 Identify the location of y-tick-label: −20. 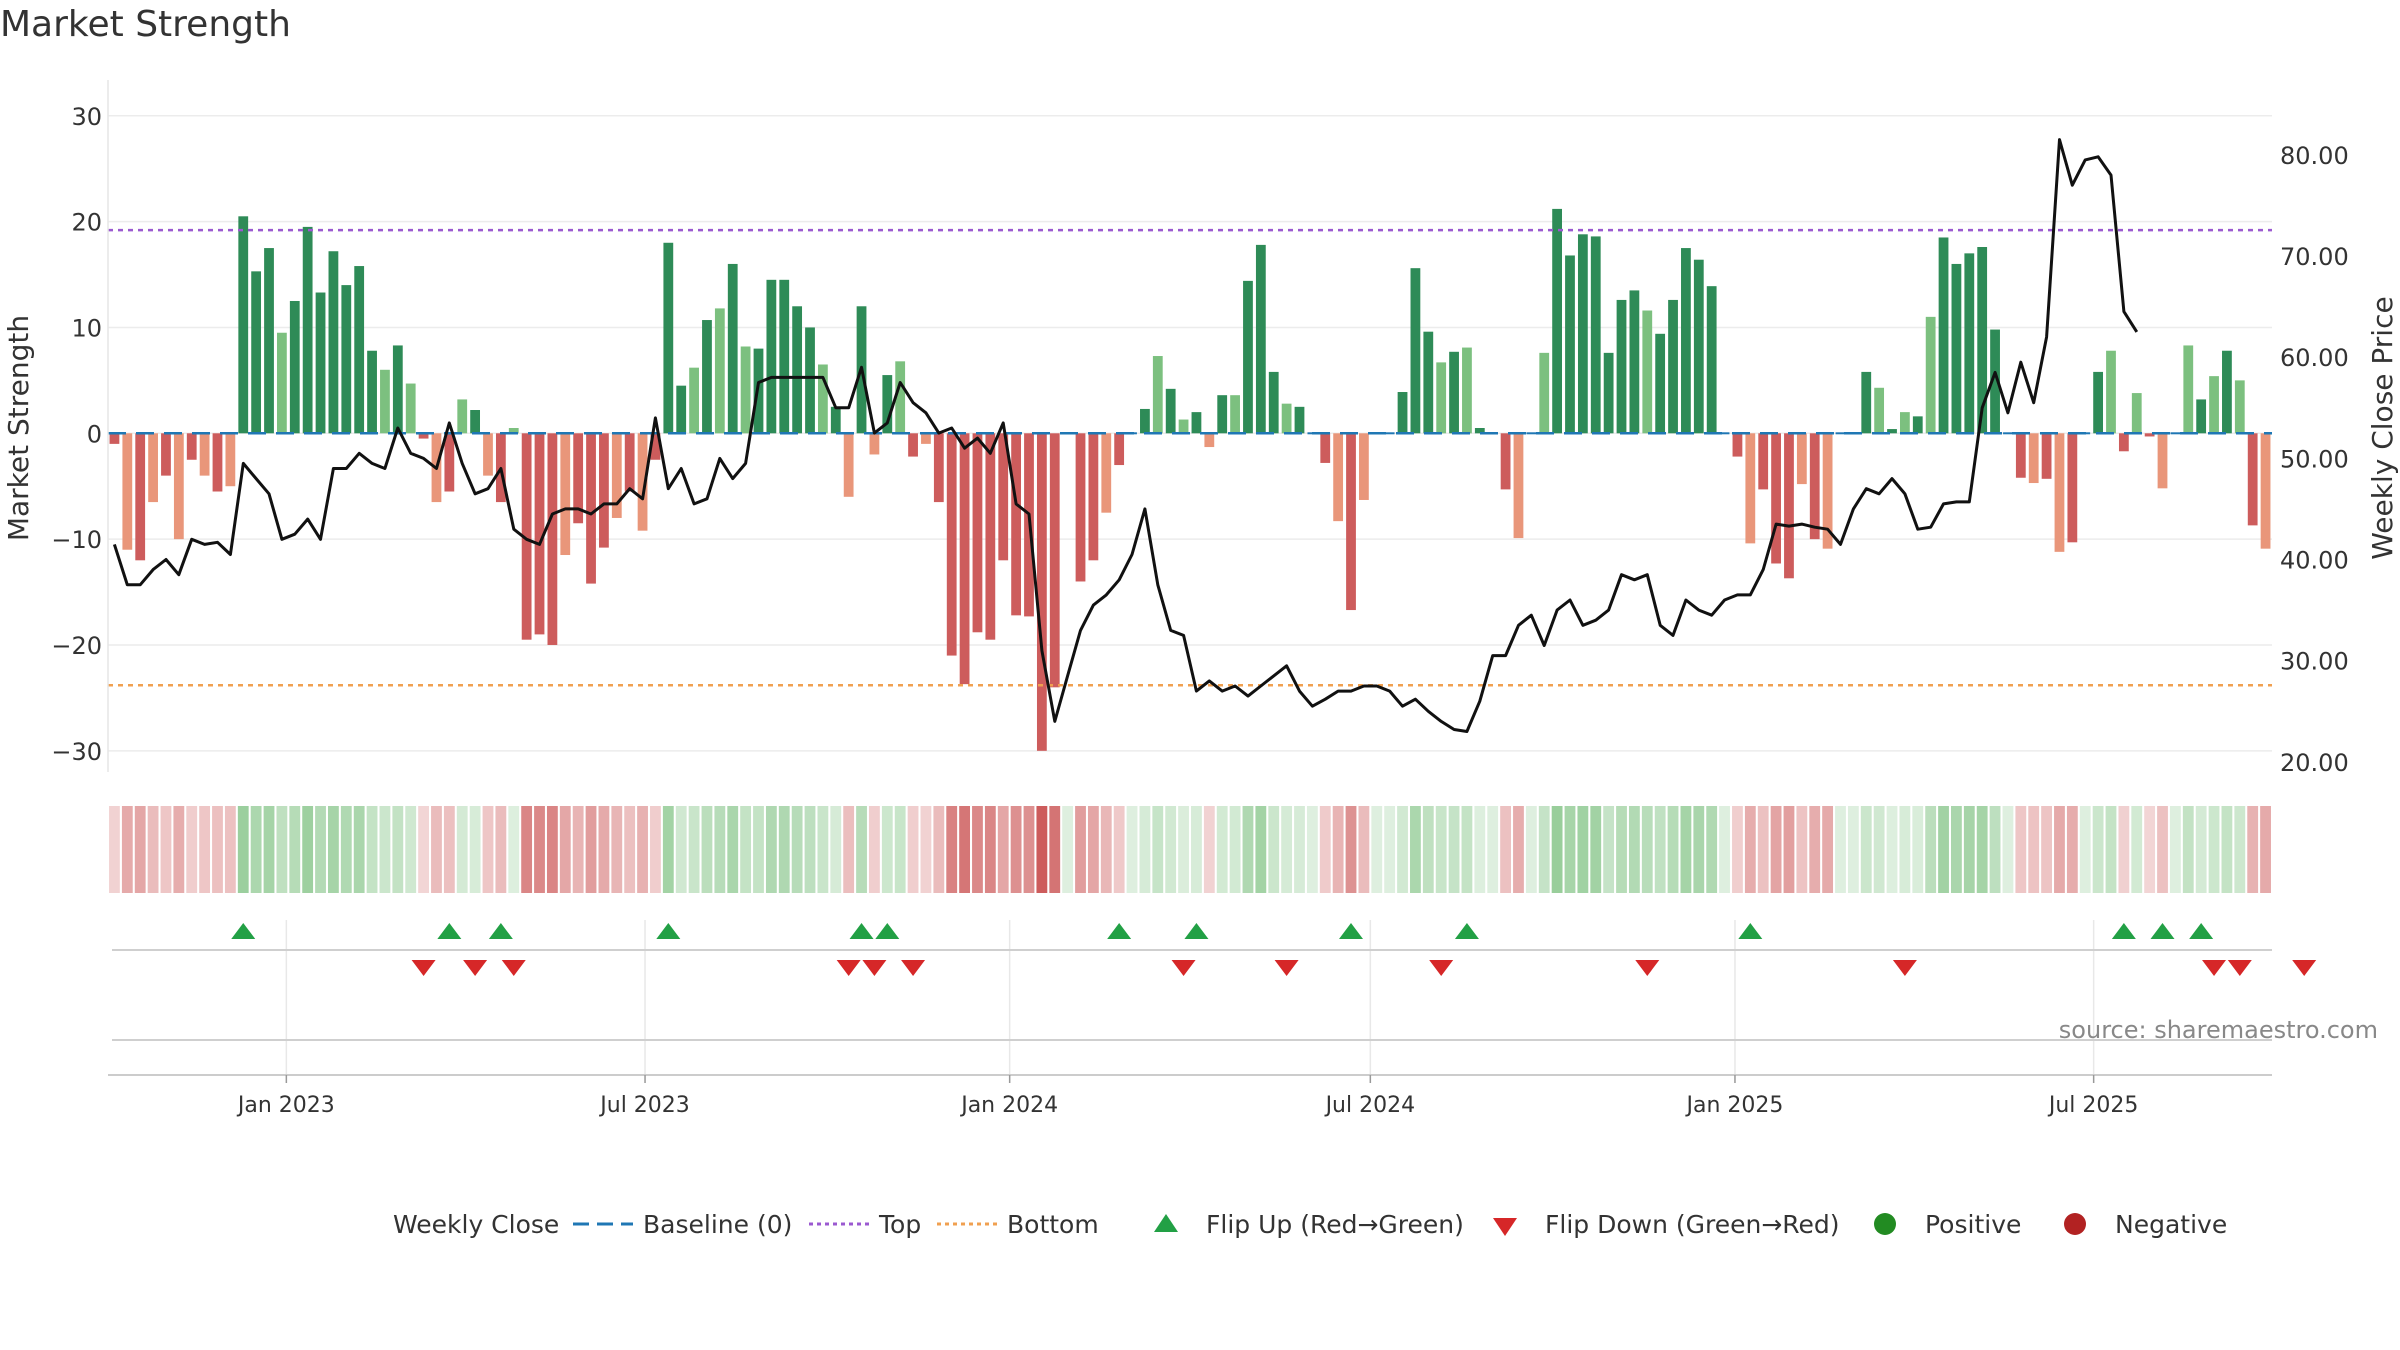
(76, 646).